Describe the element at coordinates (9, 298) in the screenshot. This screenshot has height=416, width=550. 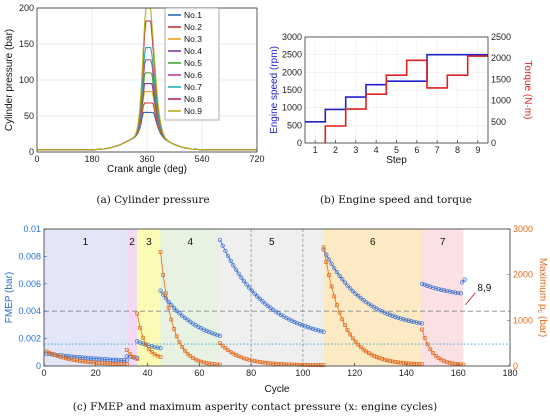
I see `y-left-axis-label: FMEP (bar)` at that location.